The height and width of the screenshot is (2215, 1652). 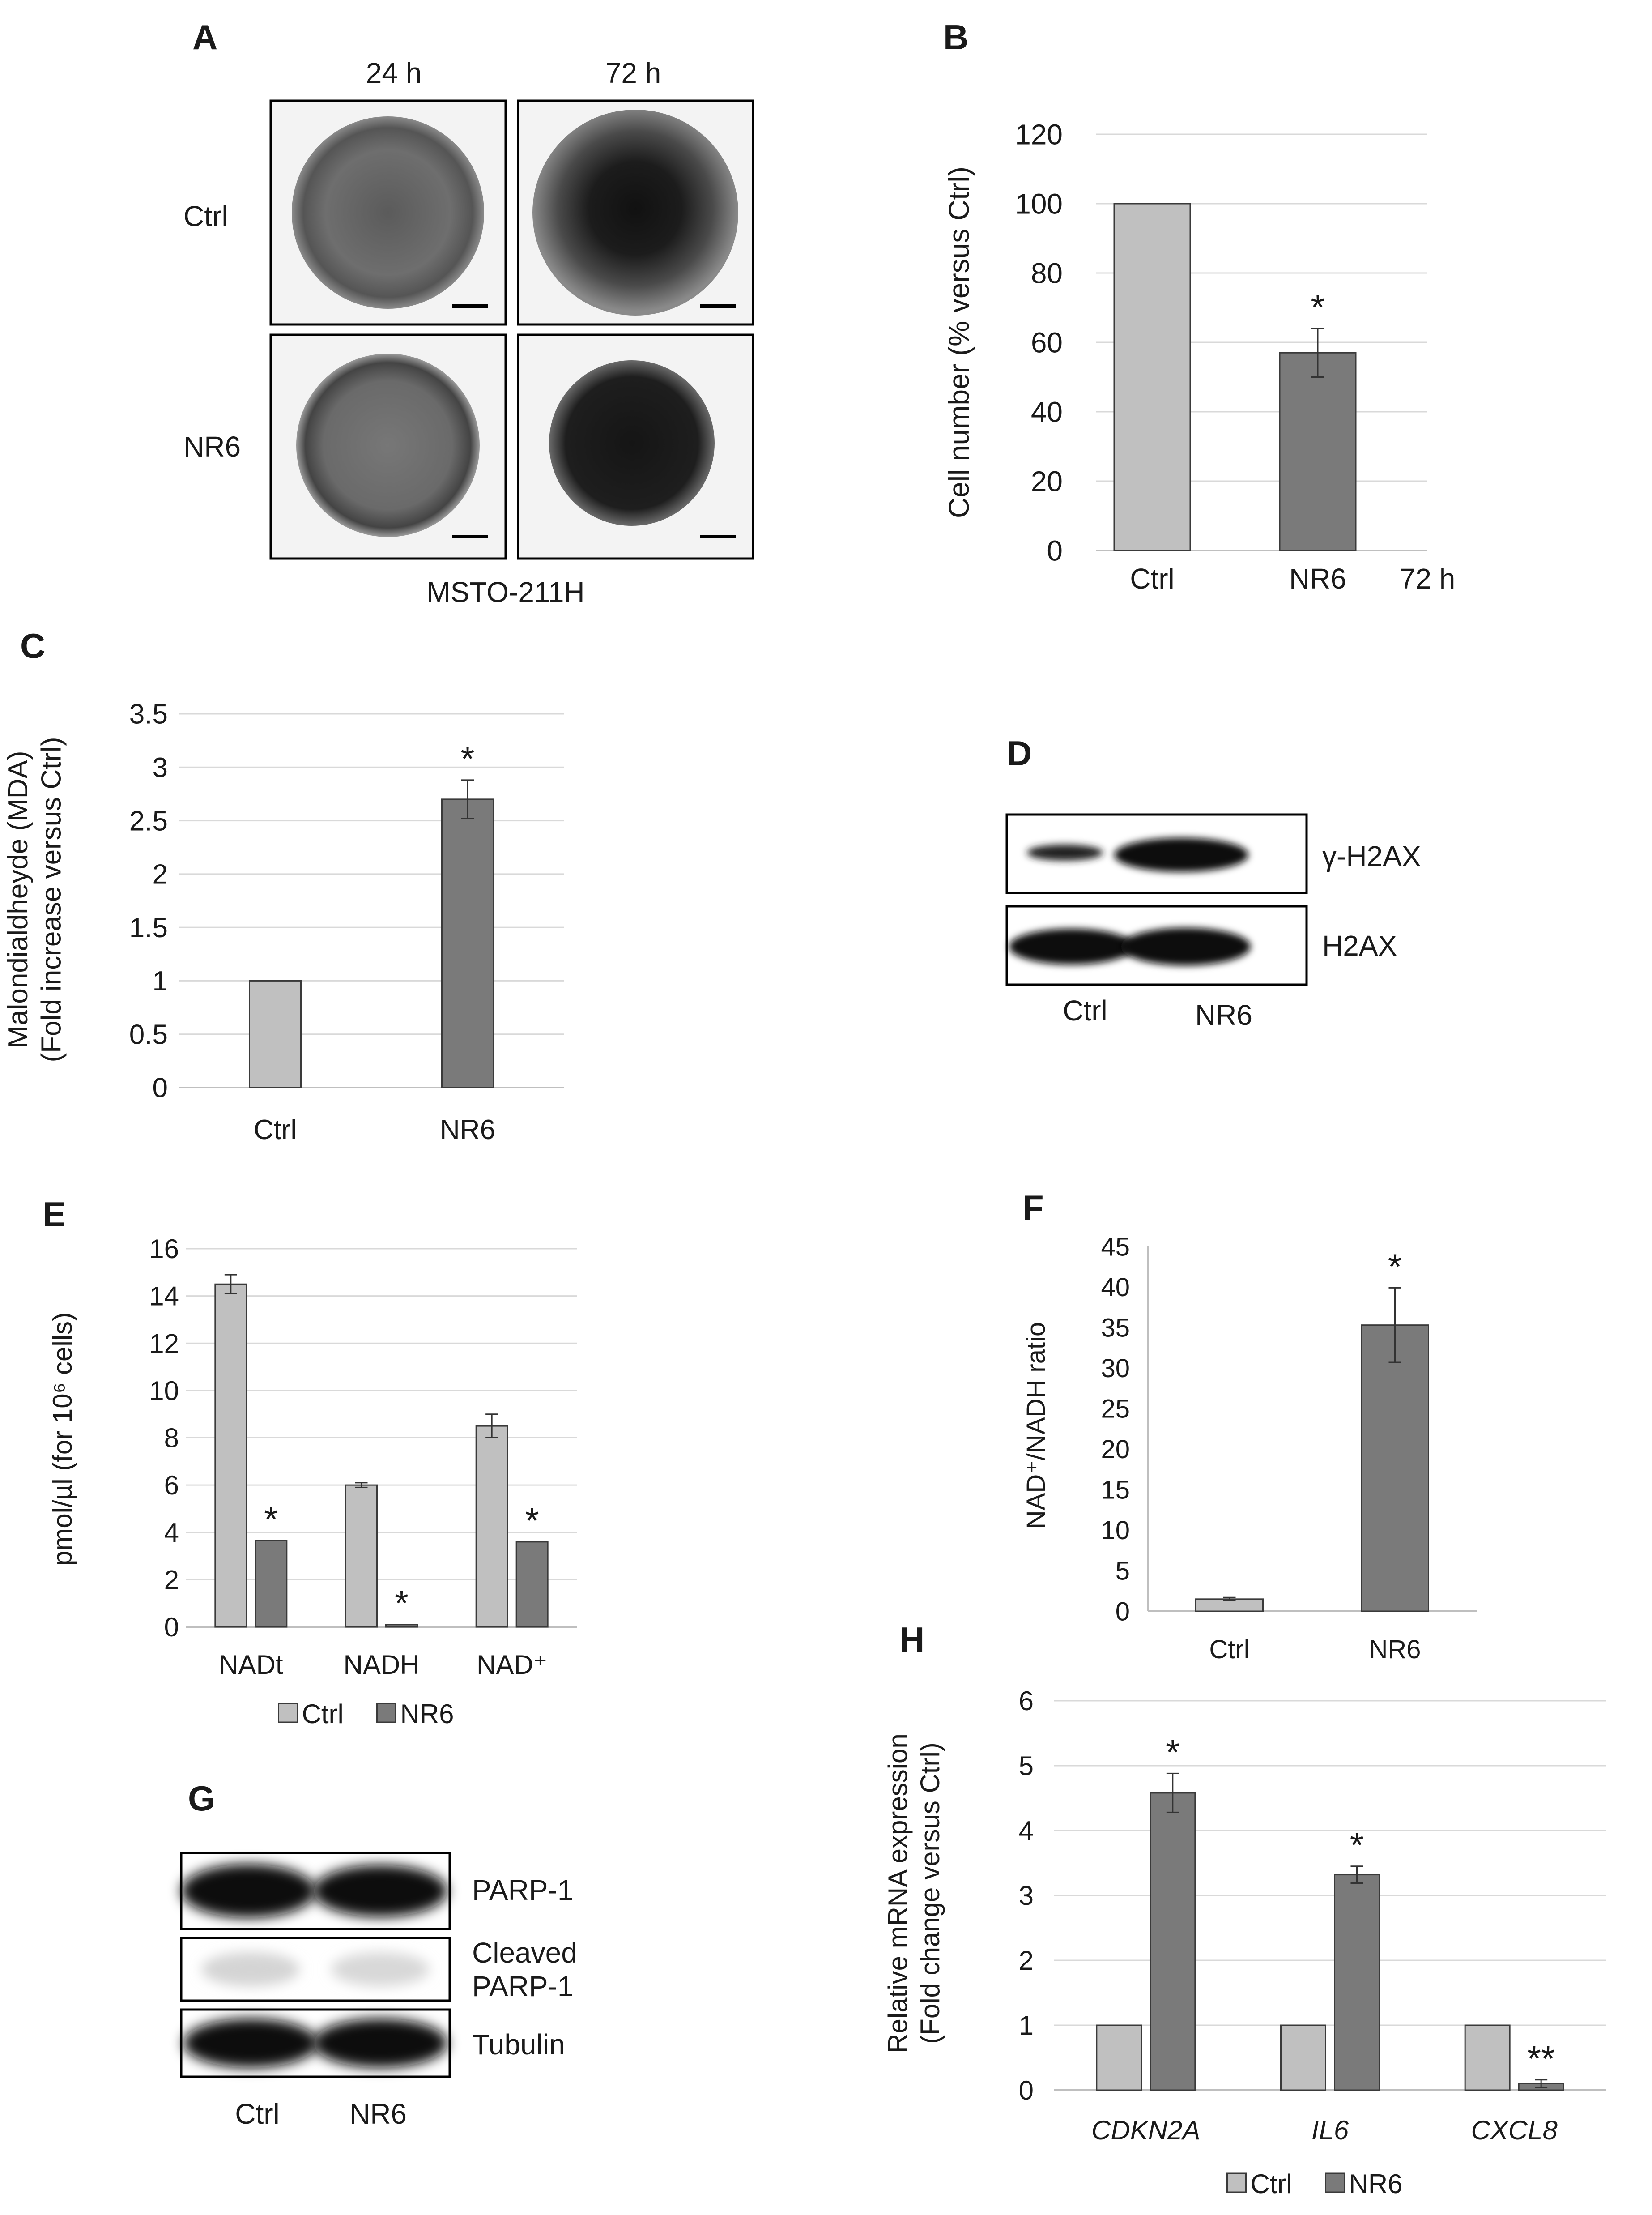 What do you see at coordinates (164, 1343) in the screenshot?
I see `y-tick-label: 12` at bounding box center [164, 1343].